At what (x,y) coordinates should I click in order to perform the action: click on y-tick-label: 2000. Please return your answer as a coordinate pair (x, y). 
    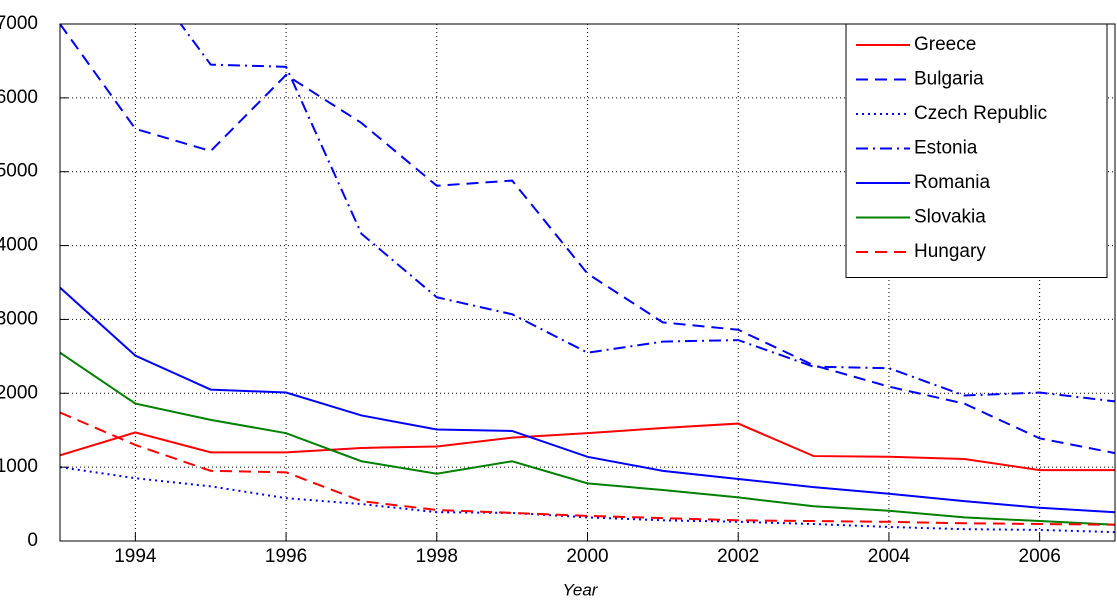
    Looking at the image, I should click on (19, 392).